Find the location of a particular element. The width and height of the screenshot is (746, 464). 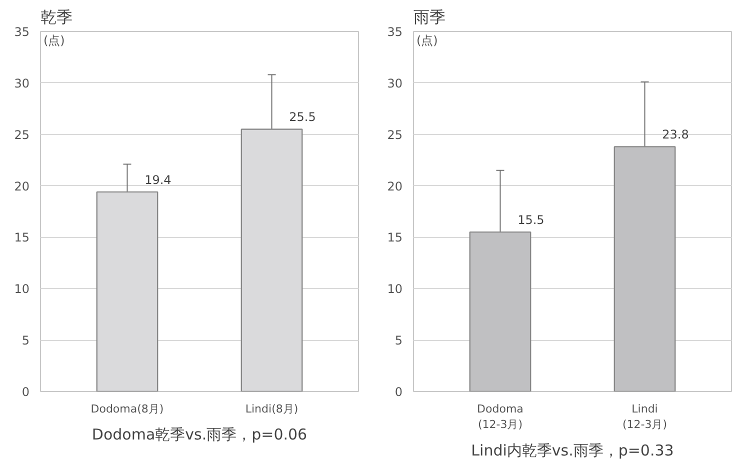

text: Dodoma乾季vs.雨季，p=0.06 is located at coordinates (200, 435).